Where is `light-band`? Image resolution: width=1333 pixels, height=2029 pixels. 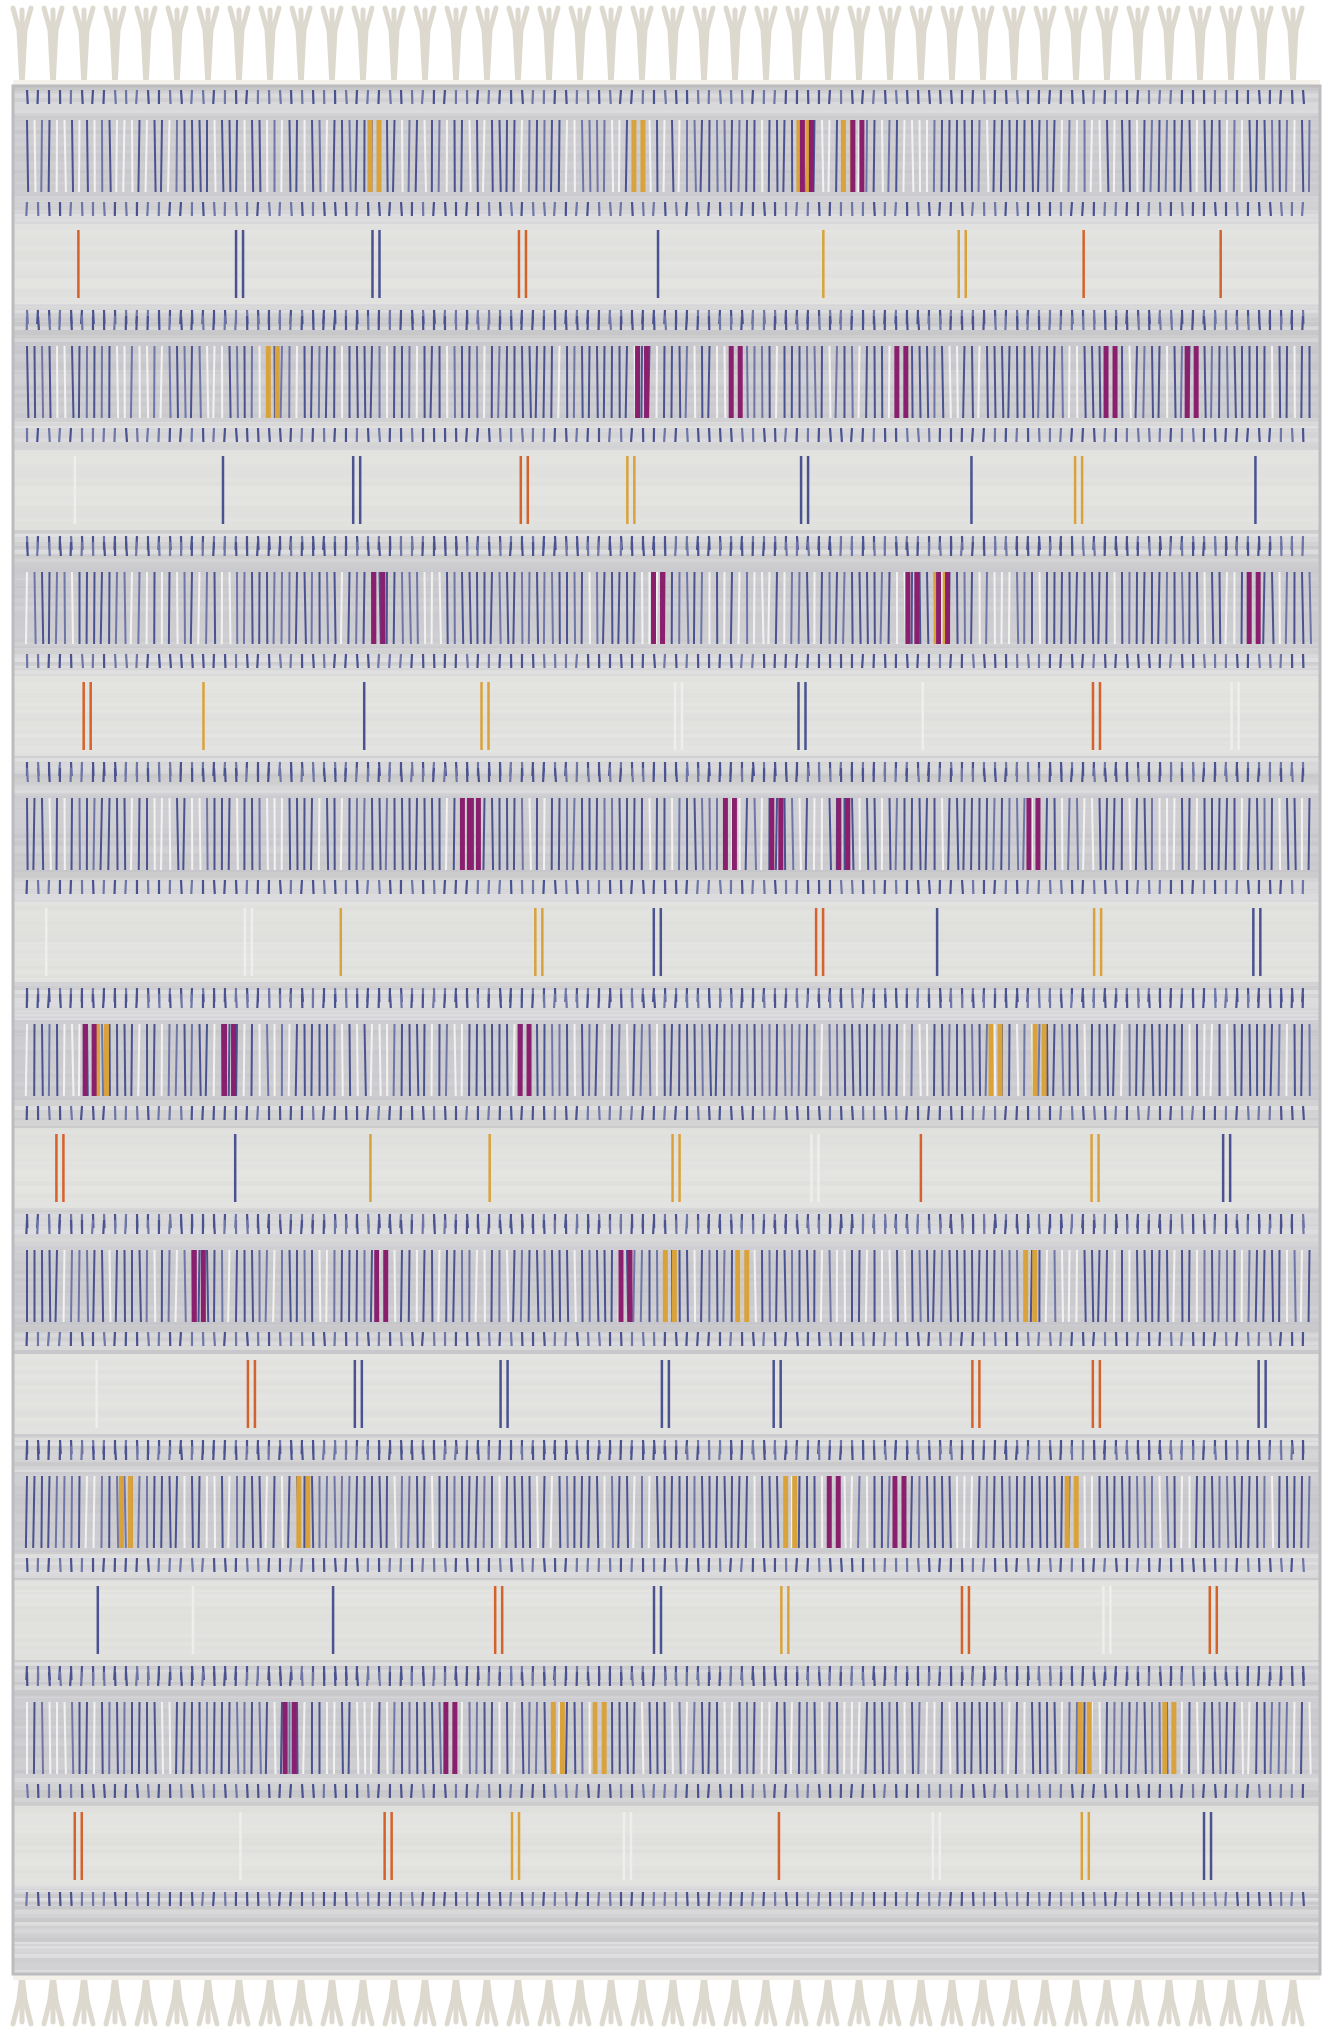
light-band is located at coordinates (666, 1846).